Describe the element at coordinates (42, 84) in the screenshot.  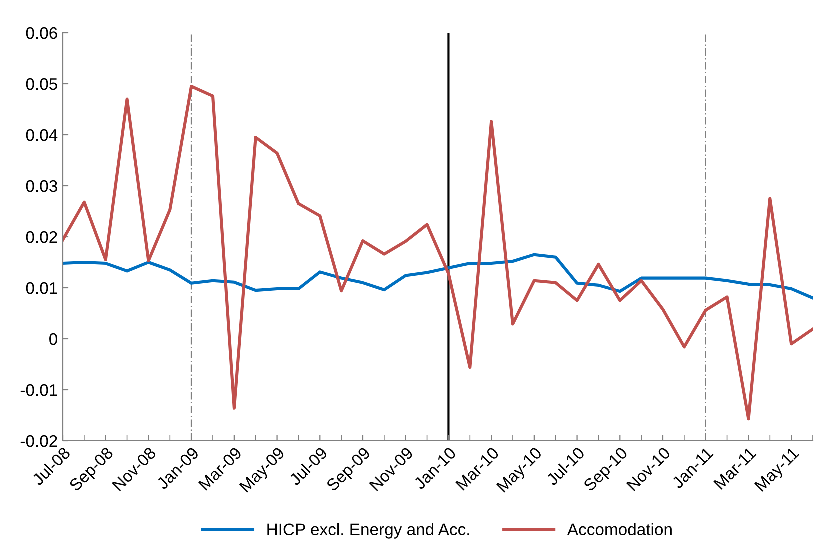
I see `y-tick-label: 0.05` at that location.